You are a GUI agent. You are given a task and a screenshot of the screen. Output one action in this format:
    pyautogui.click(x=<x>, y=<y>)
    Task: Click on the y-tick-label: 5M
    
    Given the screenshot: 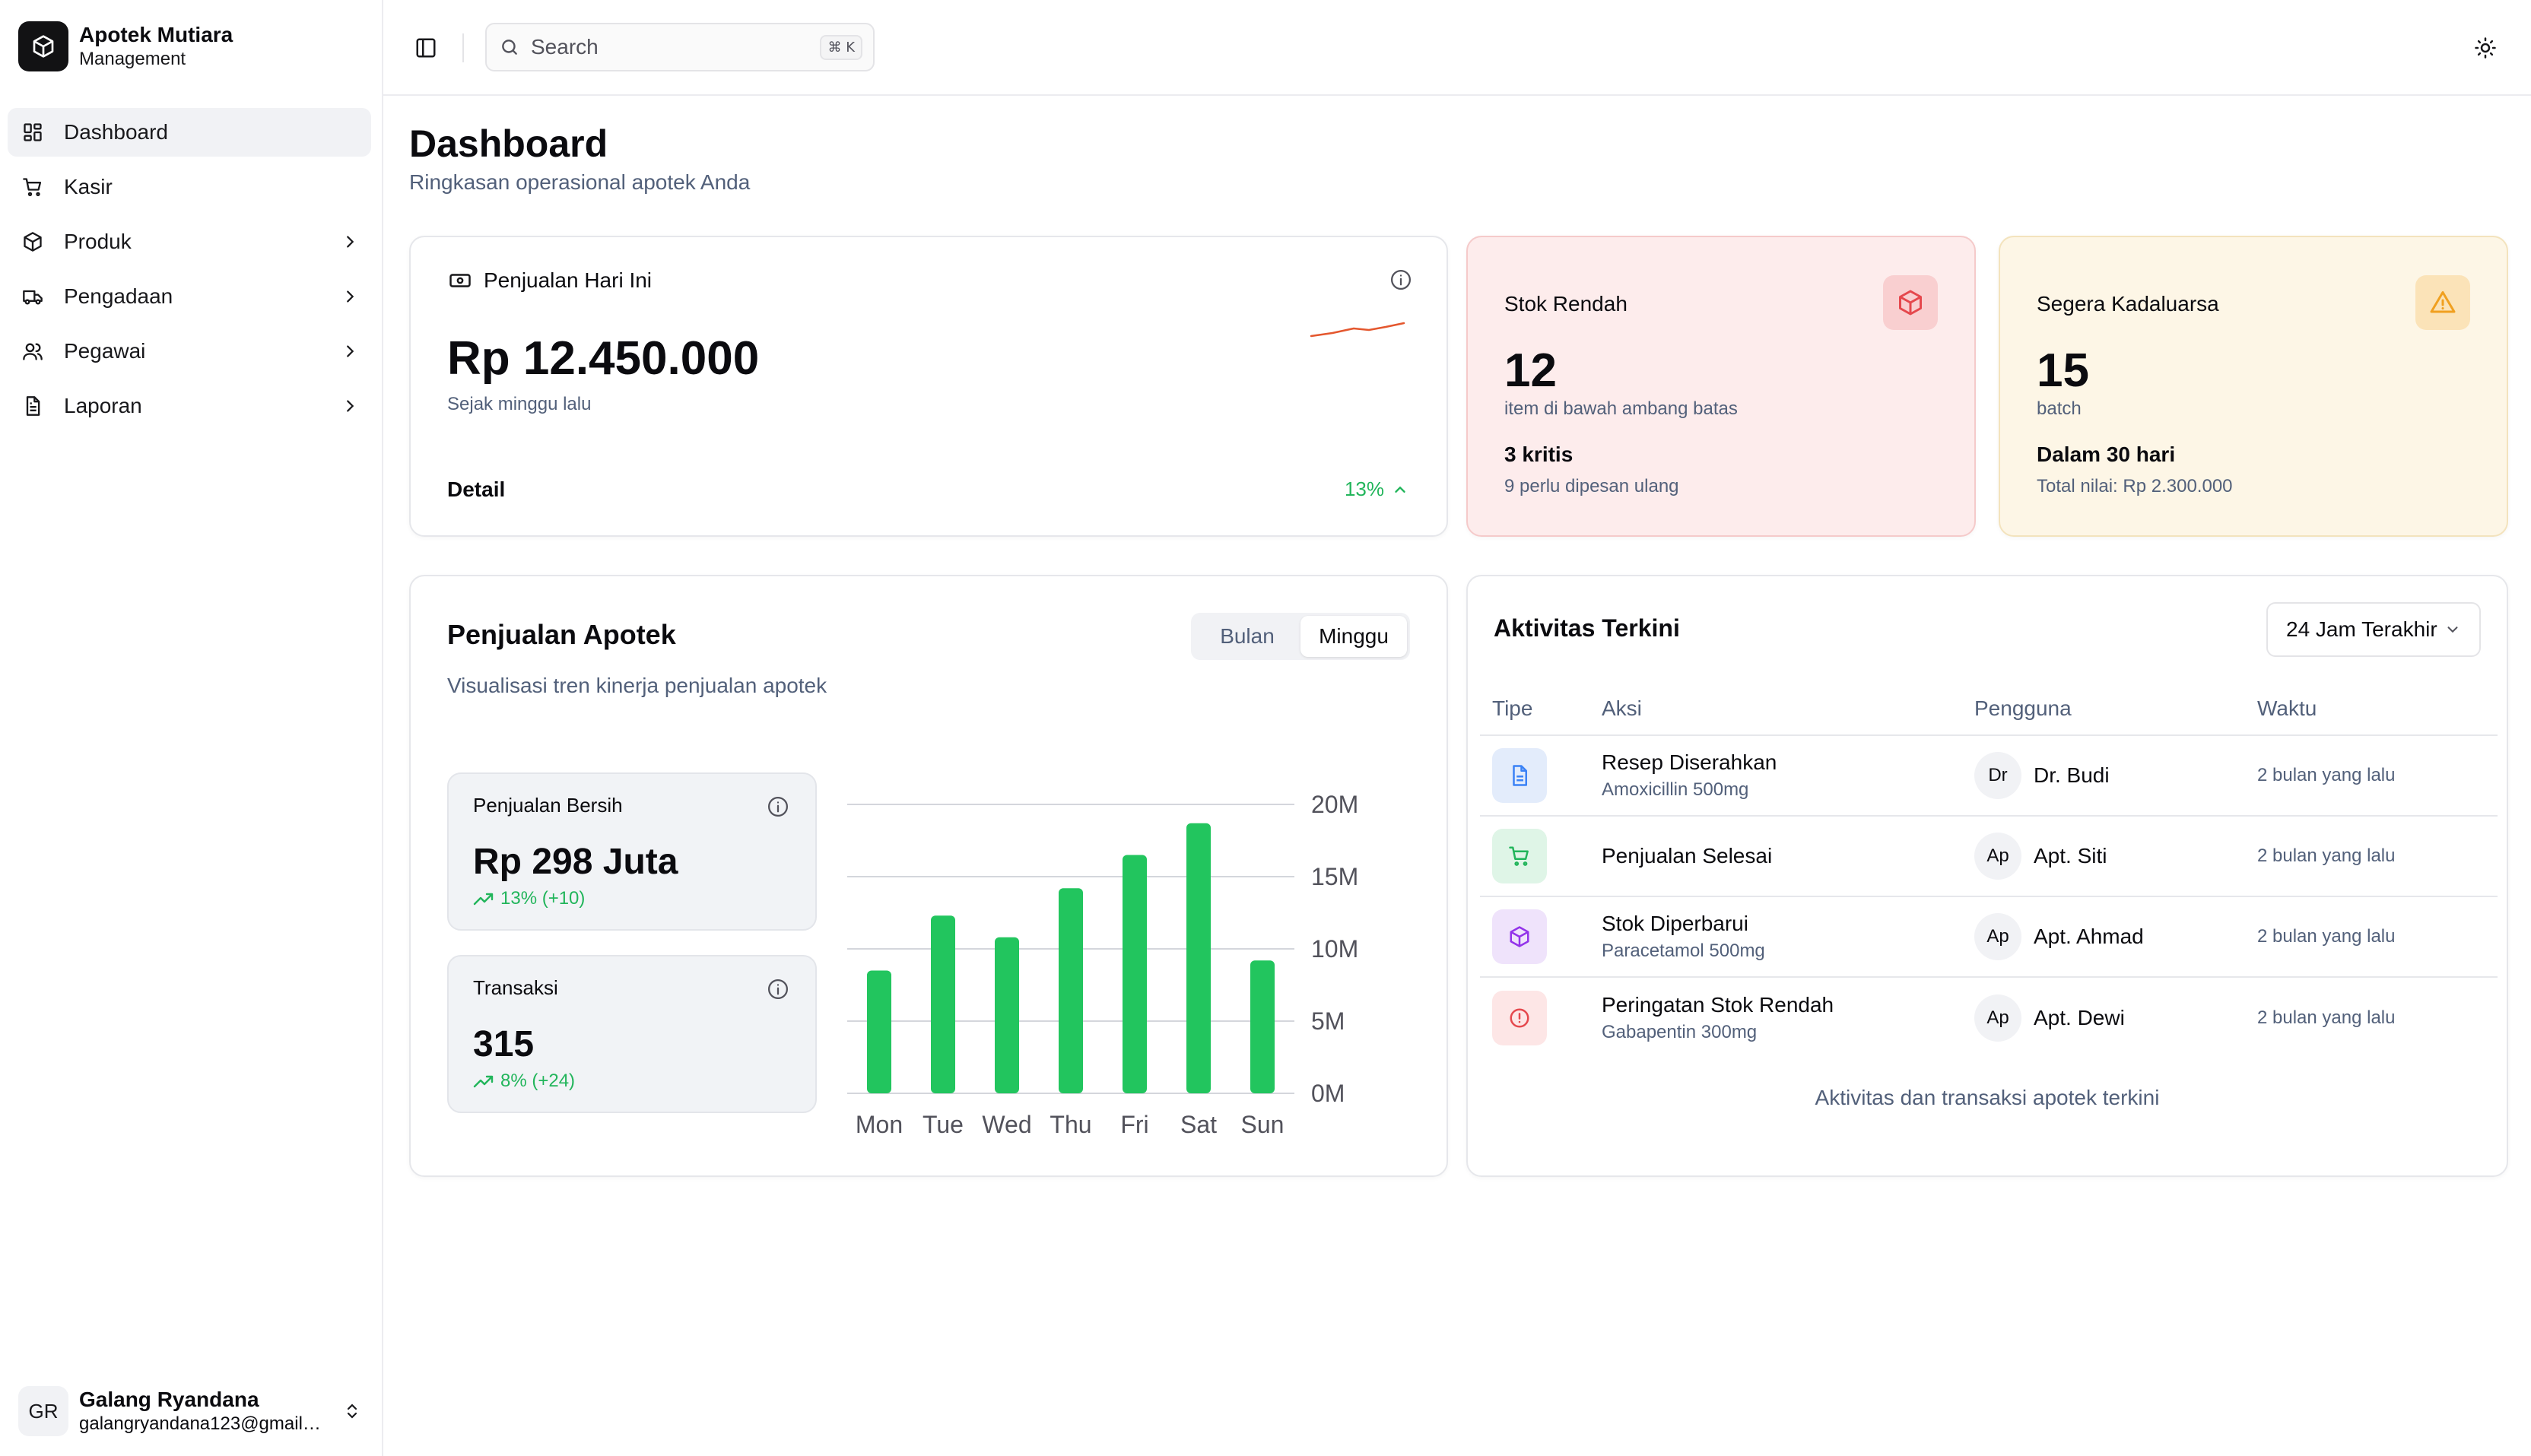 What is the action you would take?
    pyautogui.click(x=1328, y=1021)
    